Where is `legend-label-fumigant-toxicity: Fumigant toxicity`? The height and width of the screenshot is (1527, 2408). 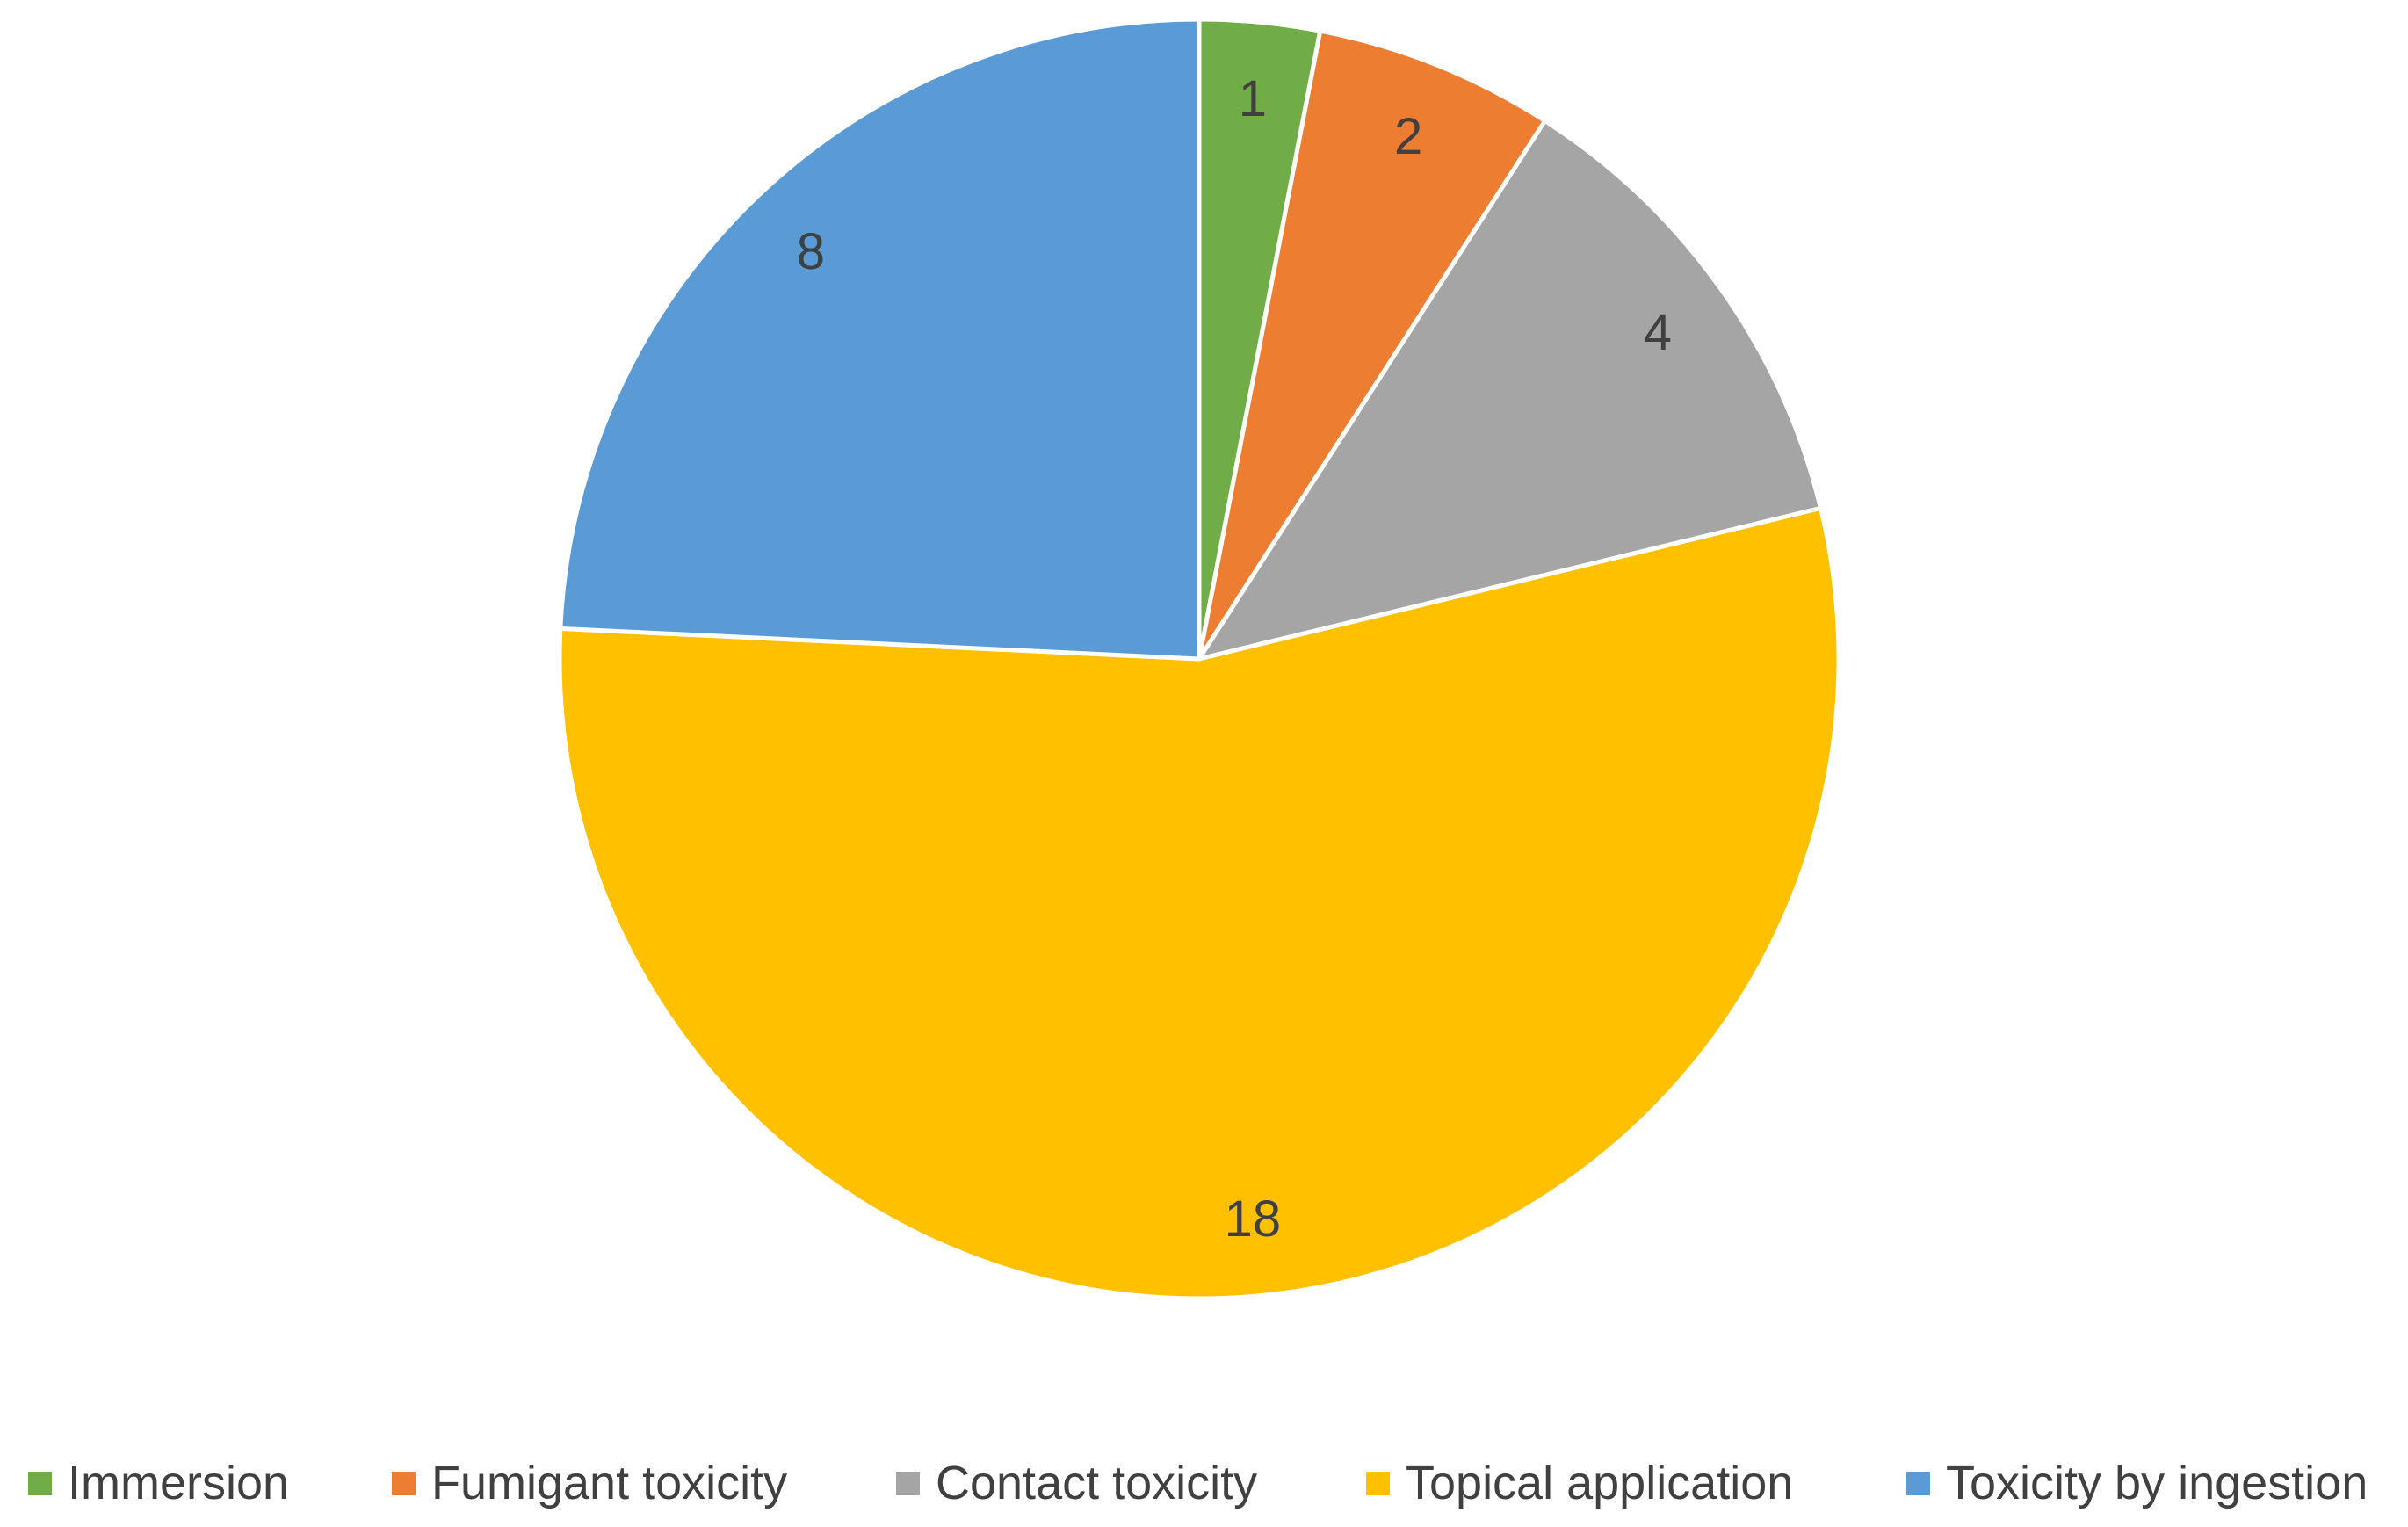 legend-label-fumigant-toxicity: Fumigant toxicity is located at coordinates (610, 1483).